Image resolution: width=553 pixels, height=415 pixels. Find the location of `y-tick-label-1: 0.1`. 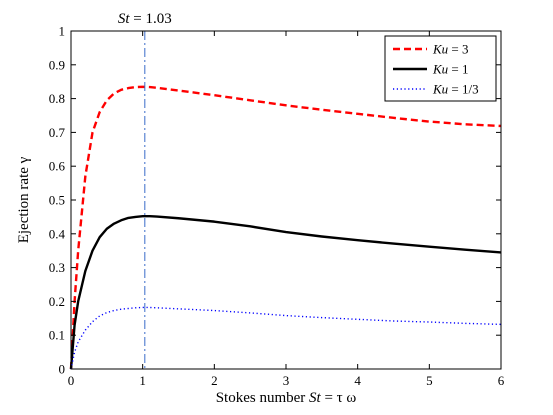

y-tick-label-1: 0.1 is located at coordinates (57, 335).